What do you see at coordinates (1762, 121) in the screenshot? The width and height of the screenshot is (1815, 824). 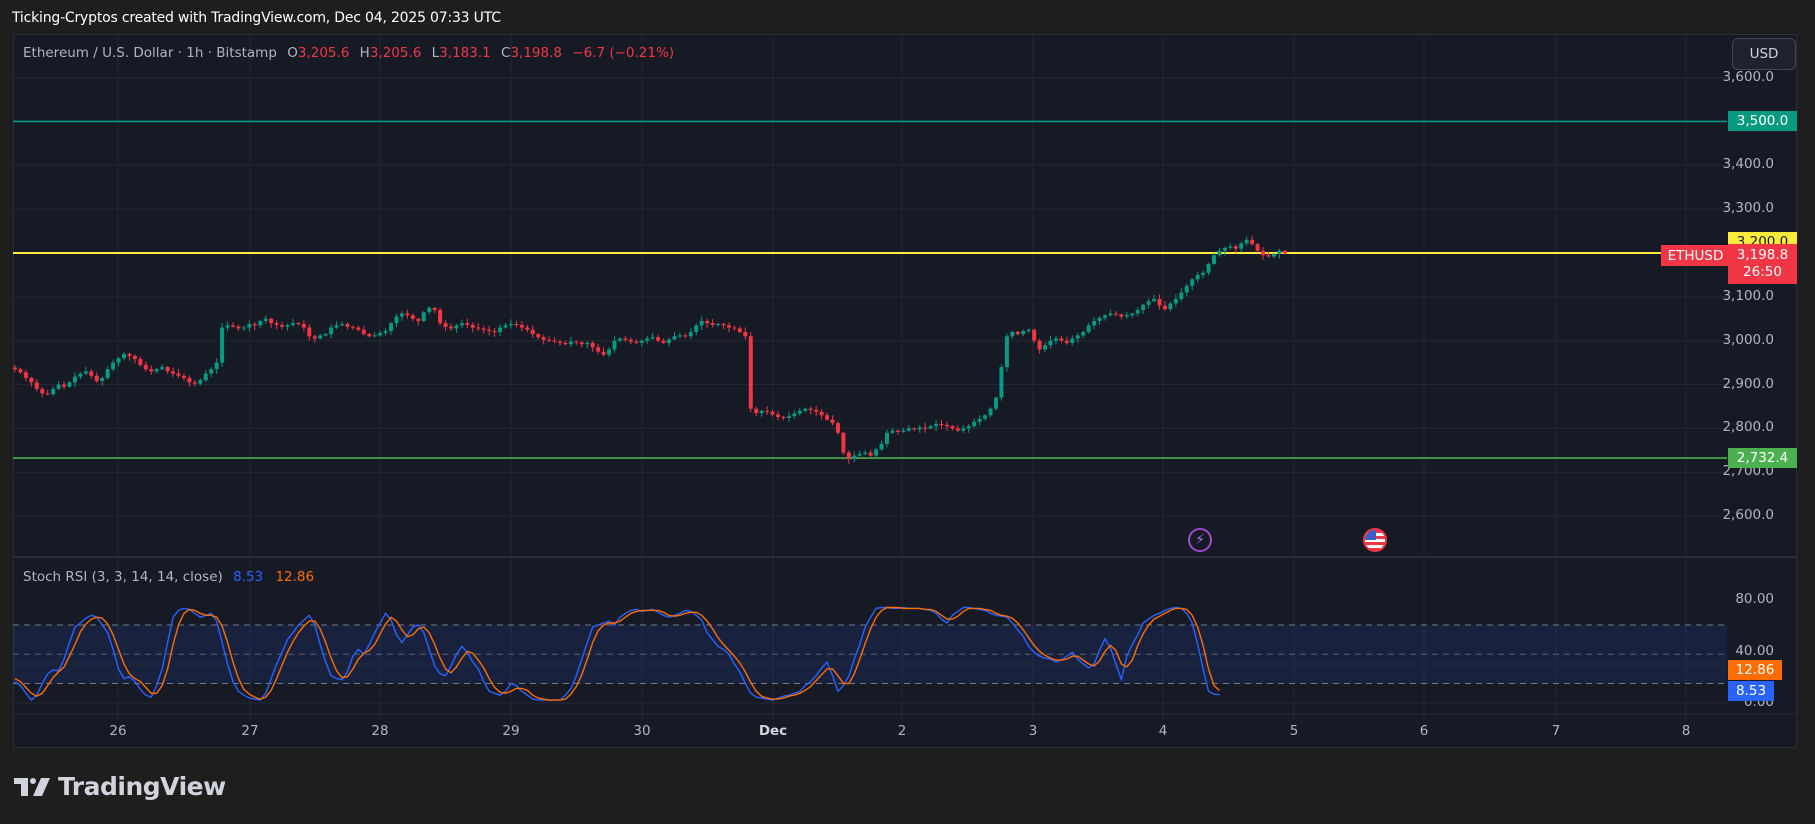 I see `resistance-line-3500-tag: 3,500.0` at bounding box center [1762, 121].